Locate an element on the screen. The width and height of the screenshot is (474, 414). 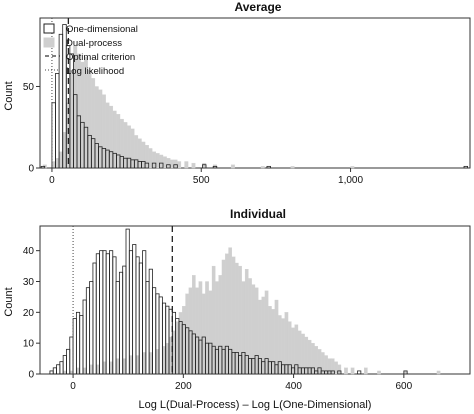
y-axis-average: 0 50 is located at coordinates (31, 128).